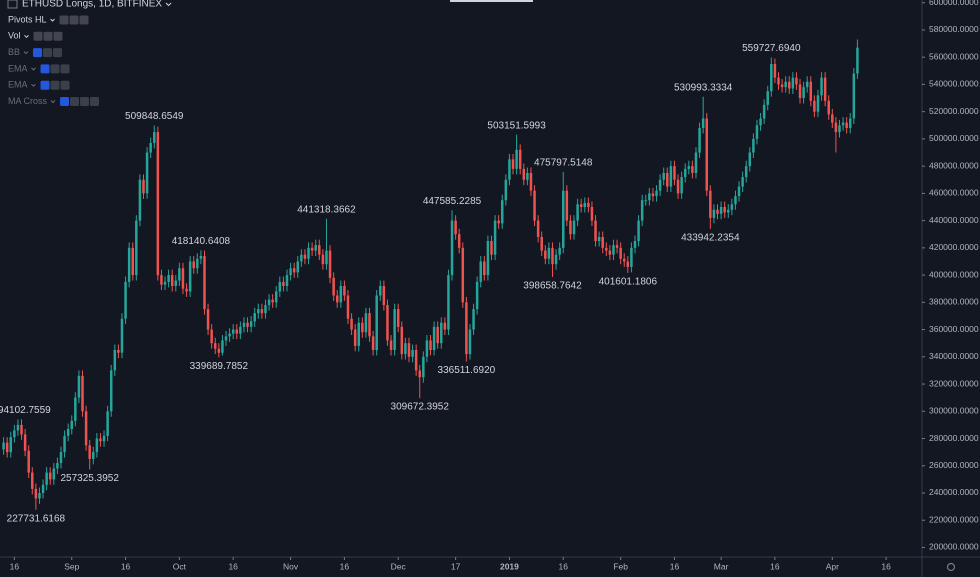 Image resolution: width=980 pixels, height=577 pixels. Describe the element at coordinates (14, 52) in the screenshot. I see `indicator-name: BB` at that location.